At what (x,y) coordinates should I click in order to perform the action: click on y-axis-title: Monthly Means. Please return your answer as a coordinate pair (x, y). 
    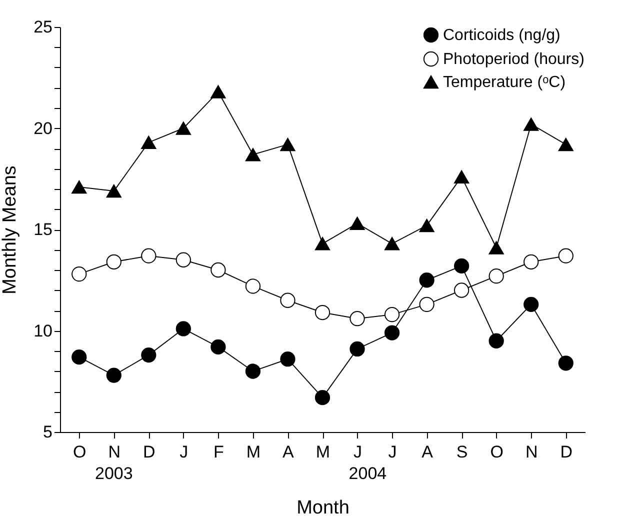
    Looking at the image, I should click on (10, 230).